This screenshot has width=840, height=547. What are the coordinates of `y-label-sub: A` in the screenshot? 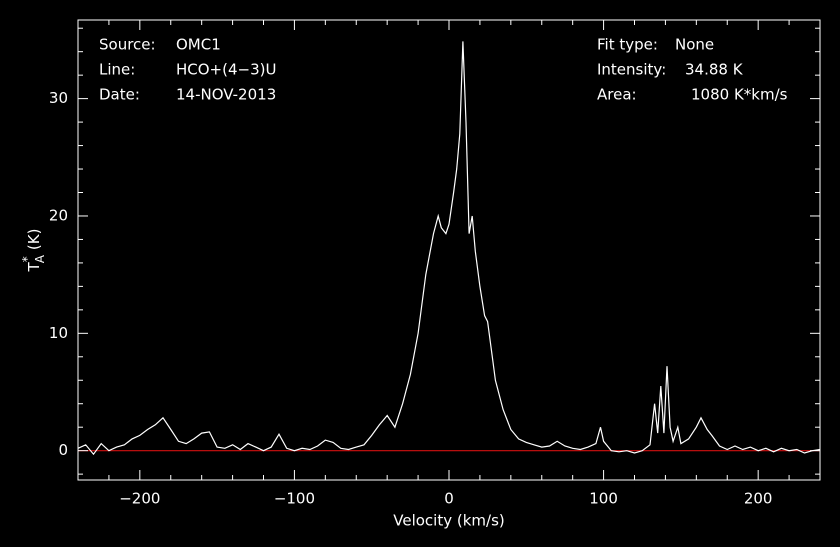 It's located at (40, 258).